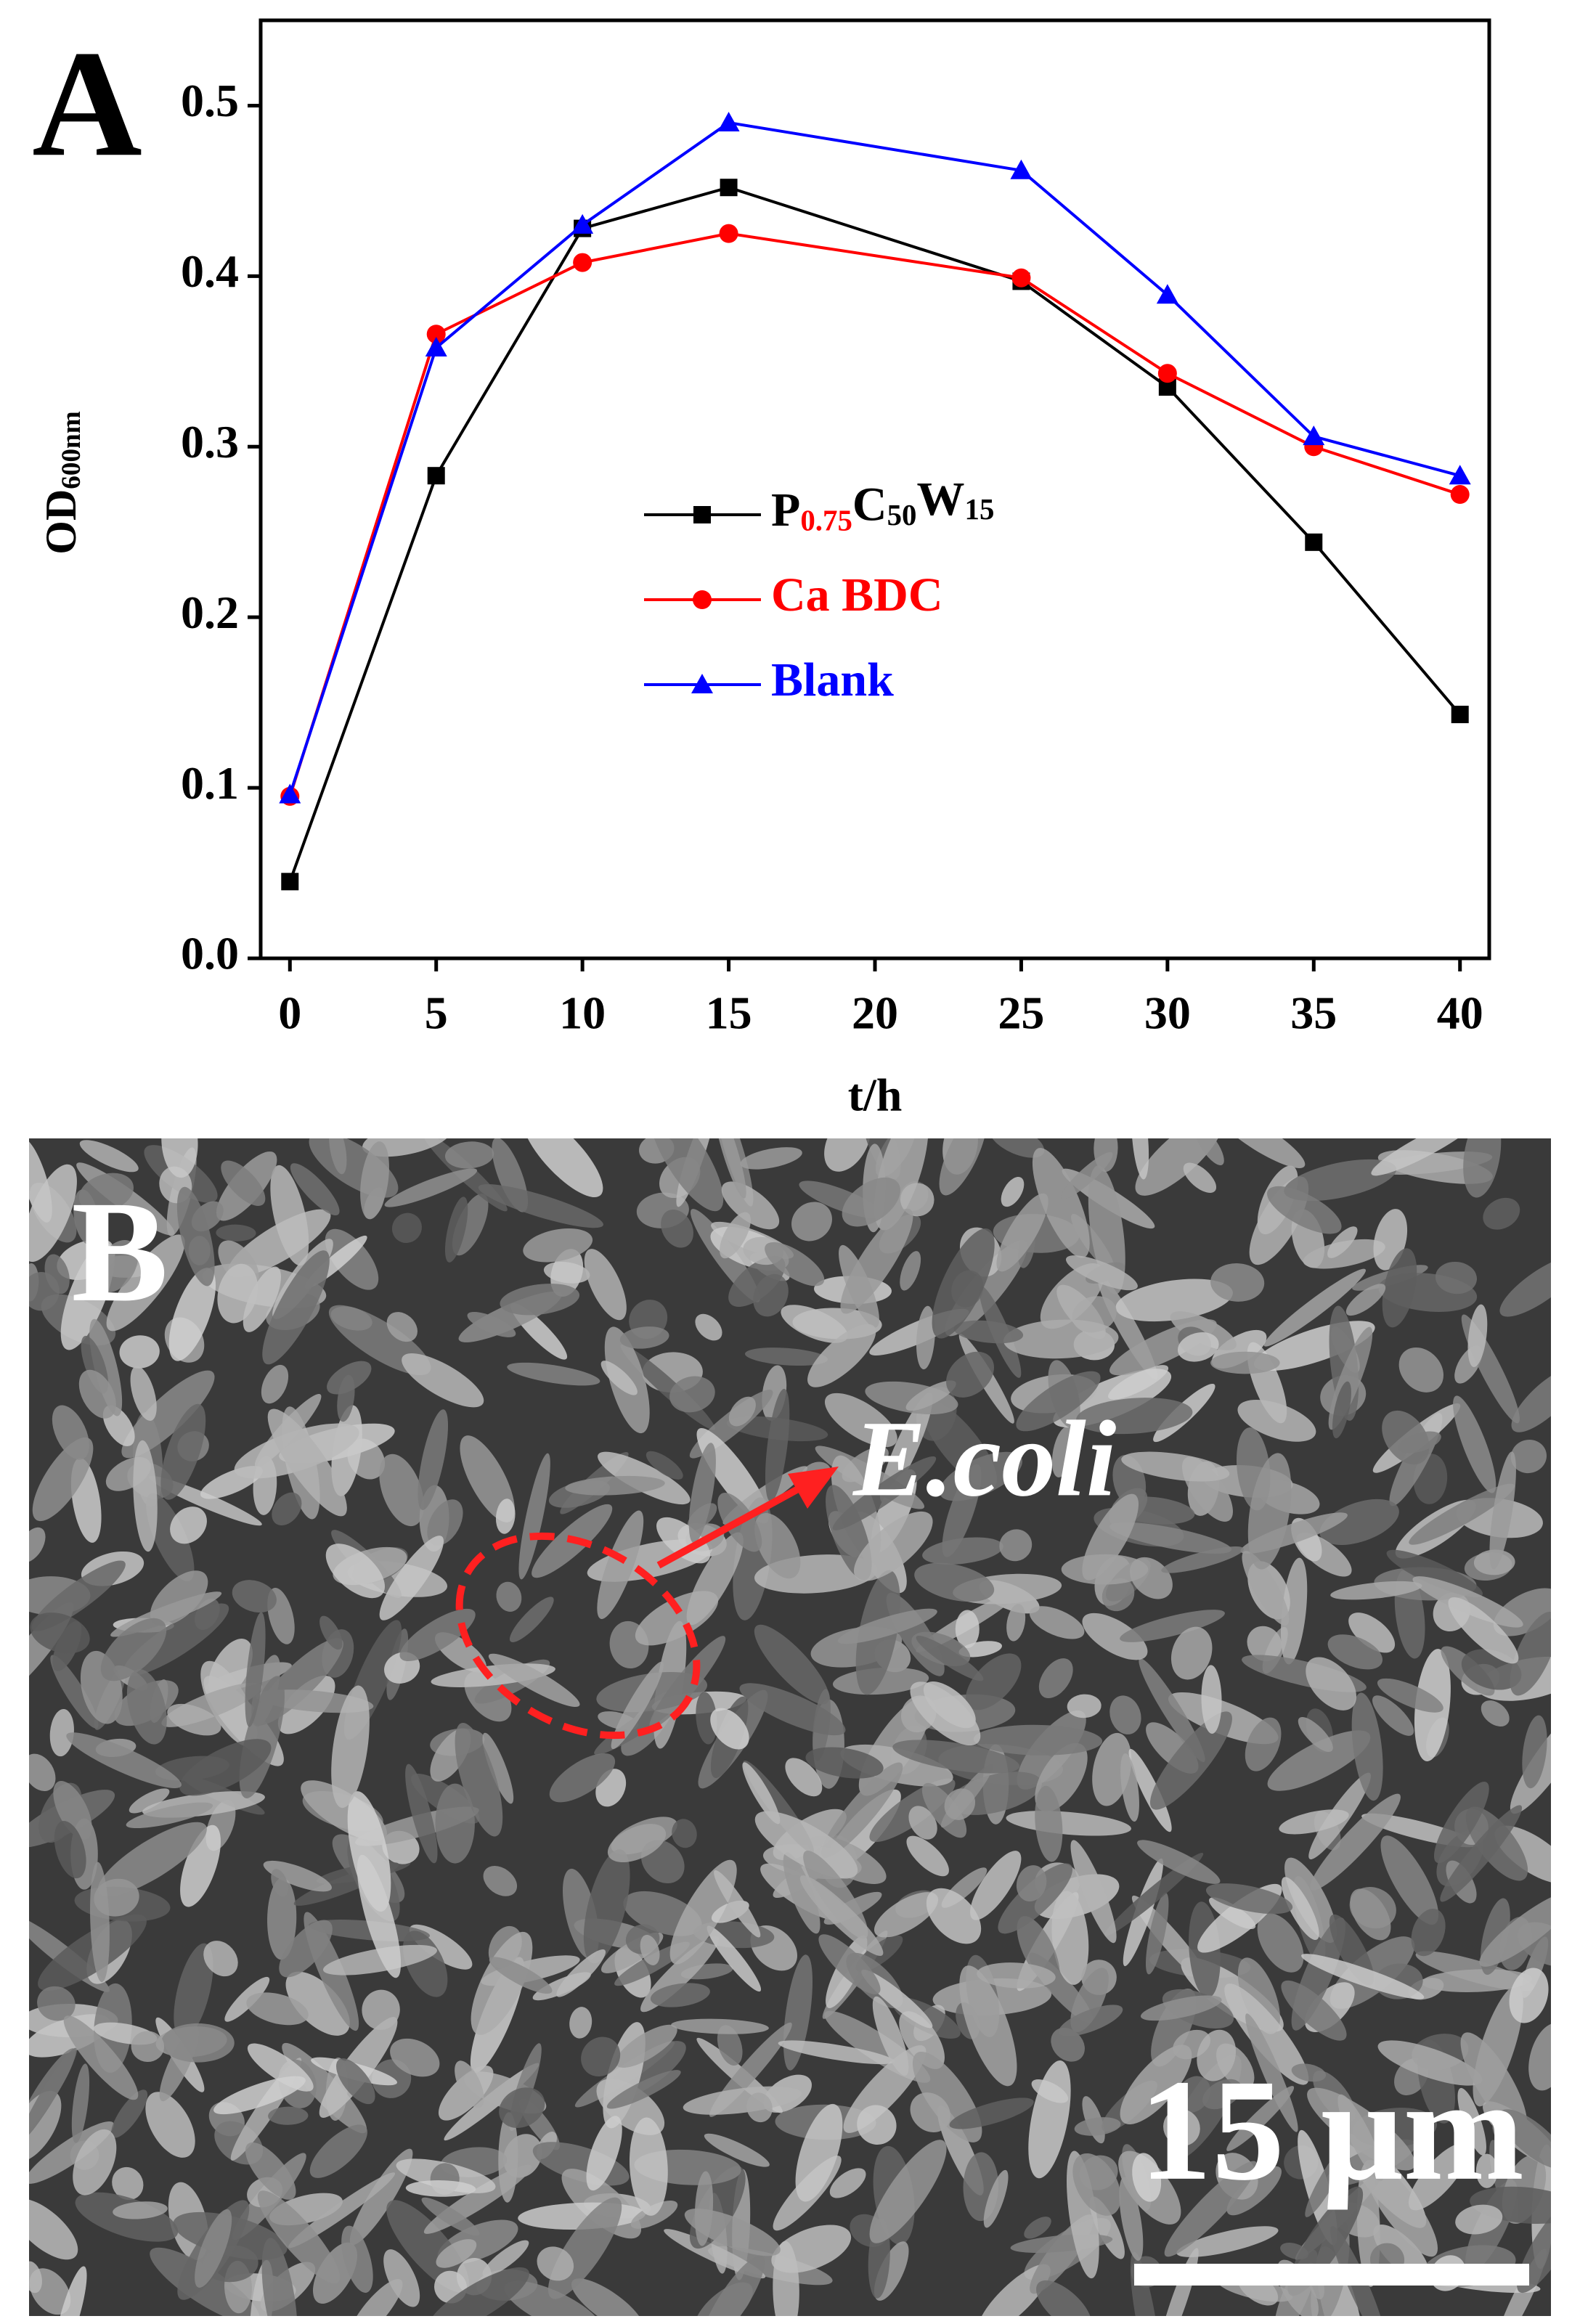 The width and height of the screenshot is (1580, 2324). What do you see at coordinates (582, 1013) in the screenshot?
I see `x-tick-label: 10` at bounding box center [582, 1013].